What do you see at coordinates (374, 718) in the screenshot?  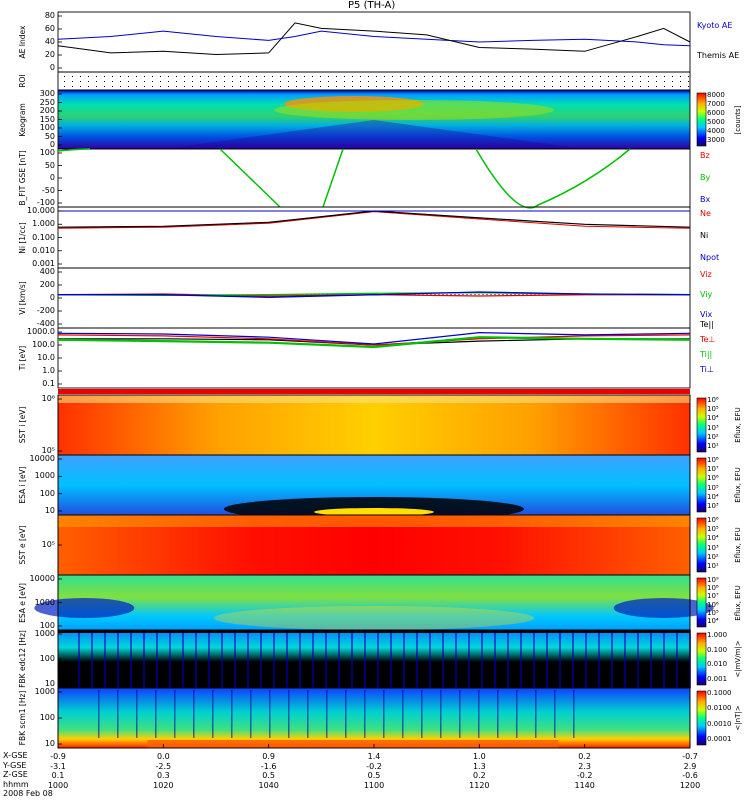 I see `fbk_b-frame` at bounding box center [374, 718].